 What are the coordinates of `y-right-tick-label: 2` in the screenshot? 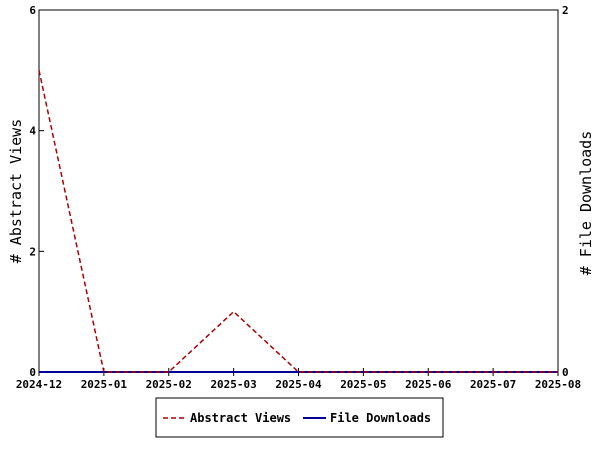 It's located at (565, 10).